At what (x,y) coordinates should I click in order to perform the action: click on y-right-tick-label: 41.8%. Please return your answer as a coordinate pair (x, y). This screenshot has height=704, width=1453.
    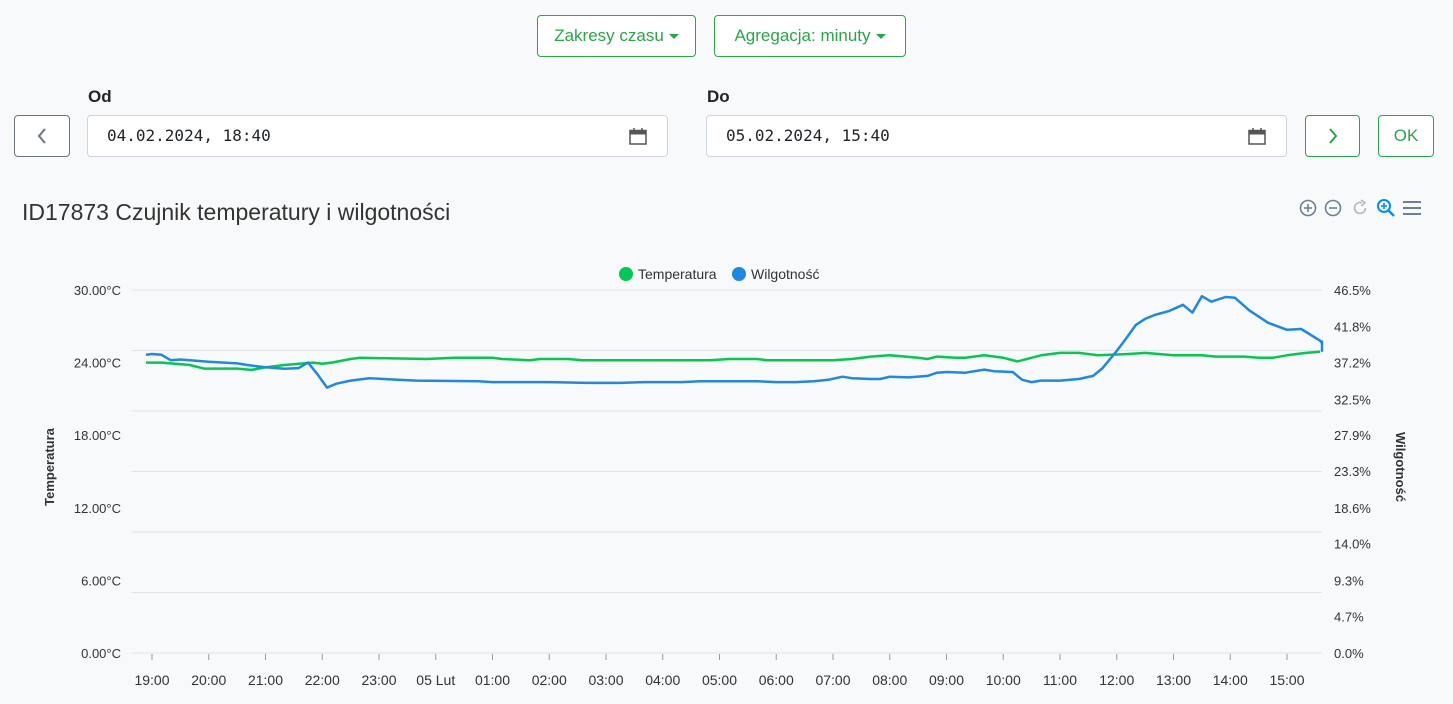
    Looking at the image, I should click on (1352, 327).